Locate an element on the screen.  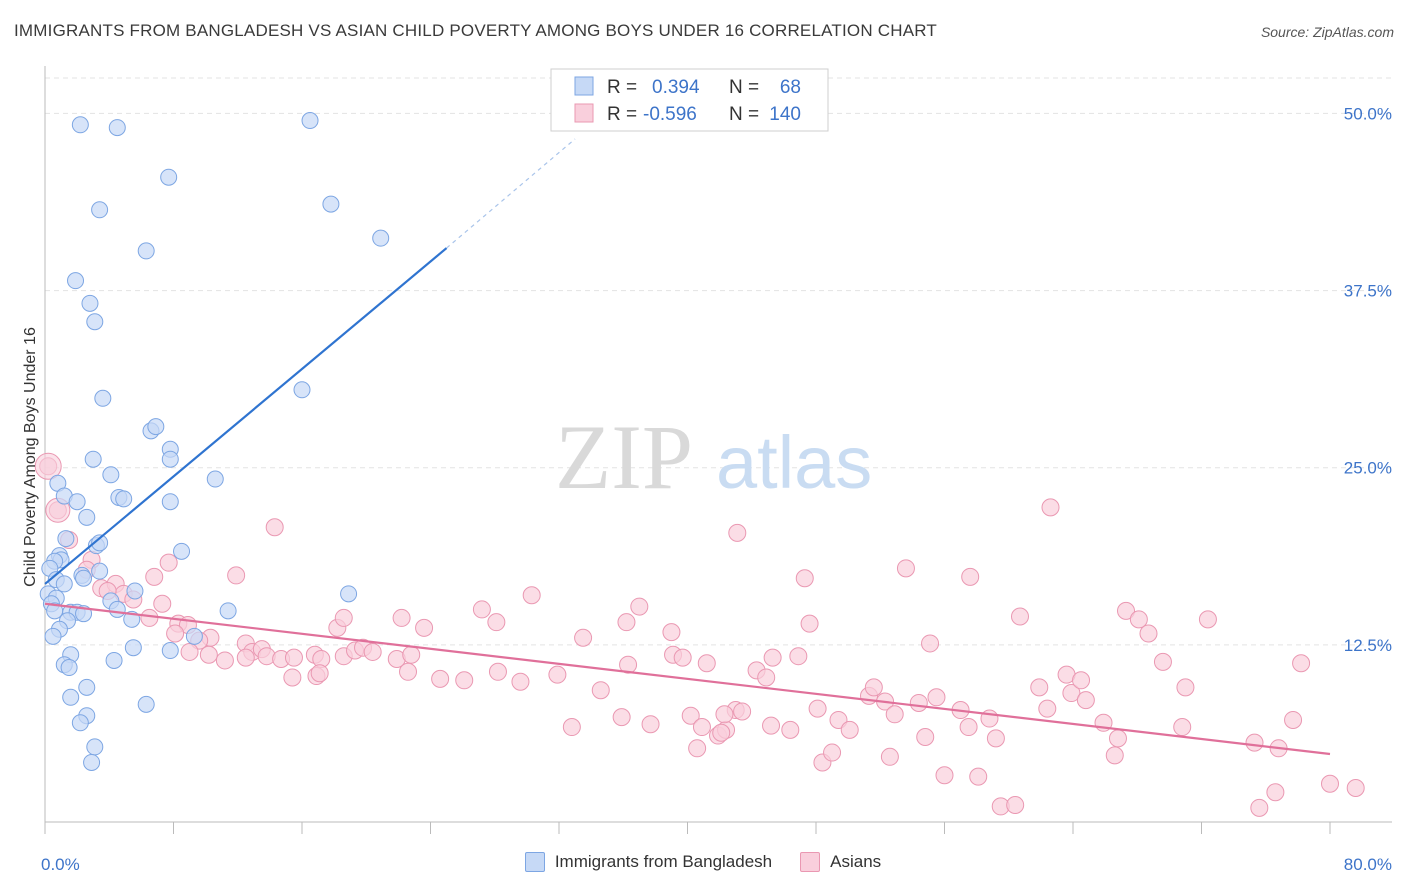
legend-swatch-bangladesh is located at coordinates (534, 862).